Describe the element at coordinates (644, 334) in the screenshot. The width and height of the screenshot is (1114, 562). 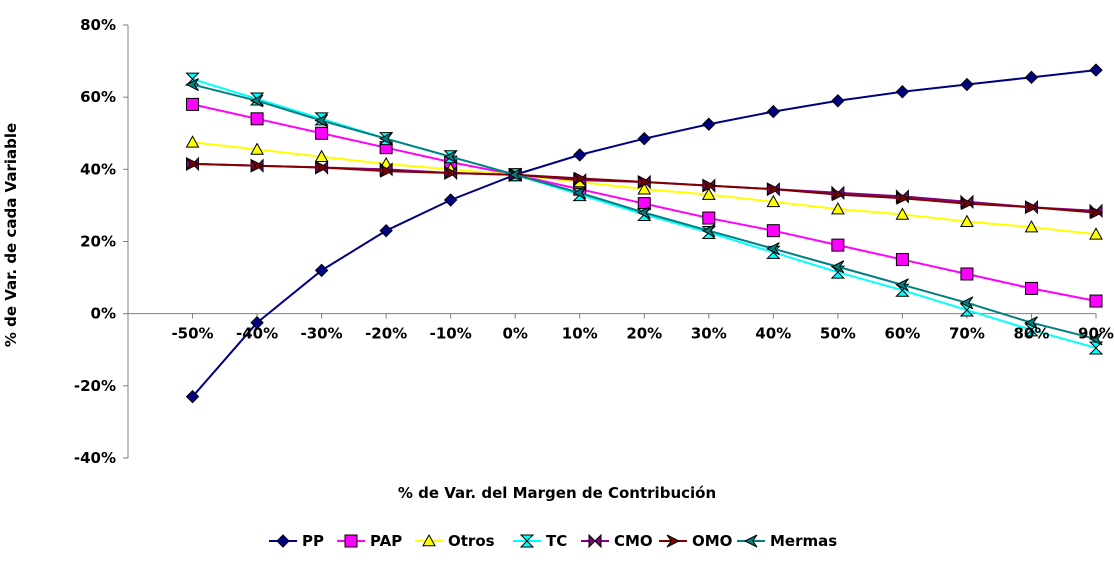
I see `x-tick-label: 20%` at that location.